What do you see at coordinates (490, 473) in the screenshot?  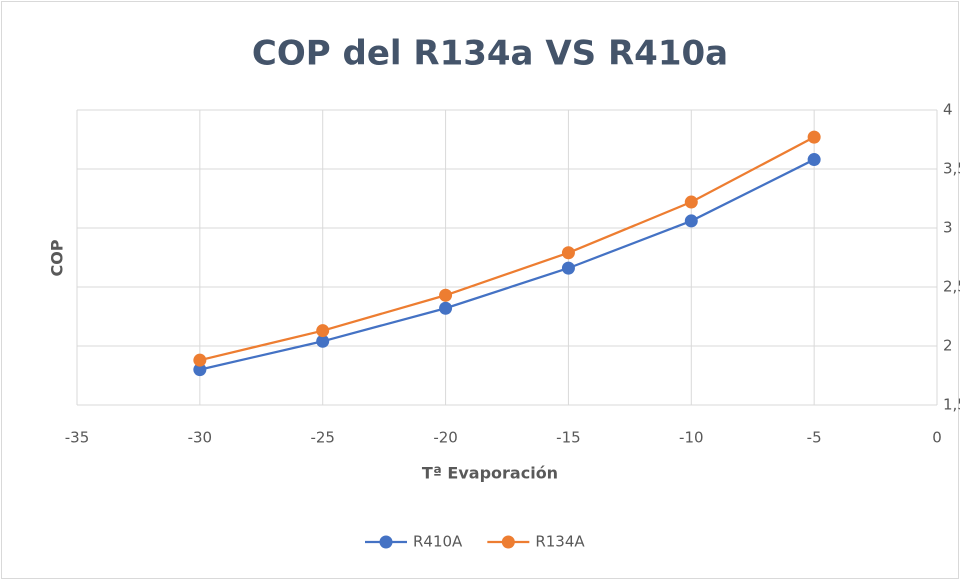 I see `x-axis-label: Tª Evaporación` at bounding box center [490, 473].